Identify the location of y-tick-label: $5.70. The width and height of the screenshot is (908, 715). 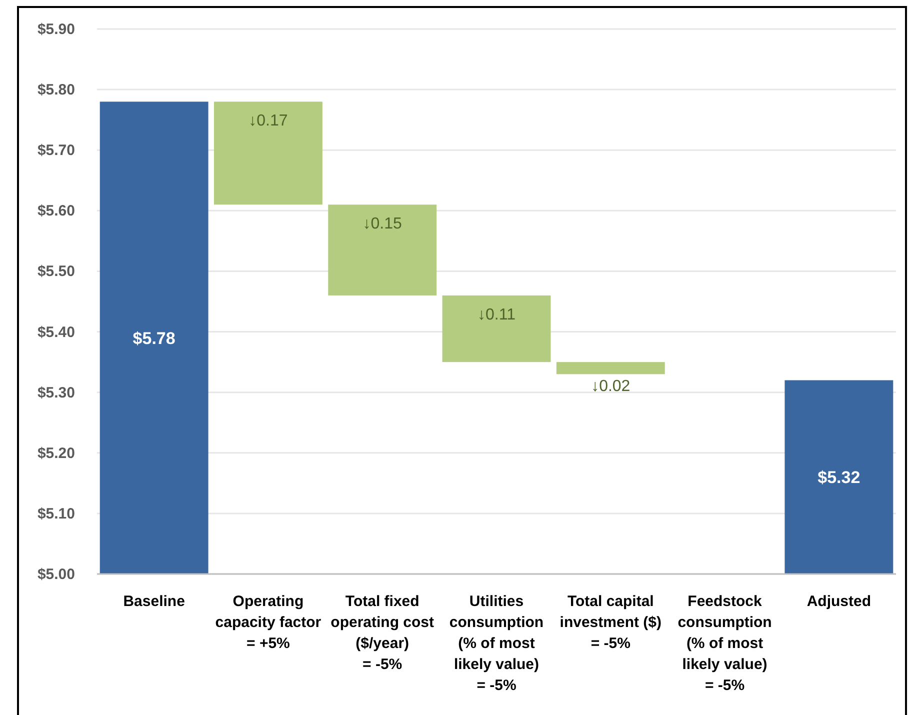
(56, 151).